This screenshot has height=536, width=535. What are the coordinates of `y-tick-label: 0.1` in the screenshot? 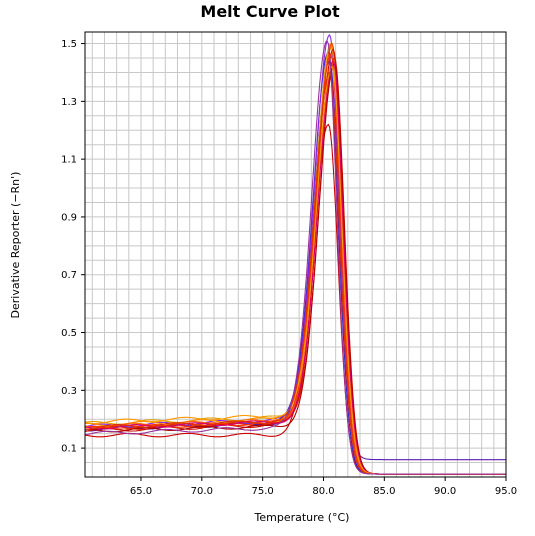 It's located at (69, 449).